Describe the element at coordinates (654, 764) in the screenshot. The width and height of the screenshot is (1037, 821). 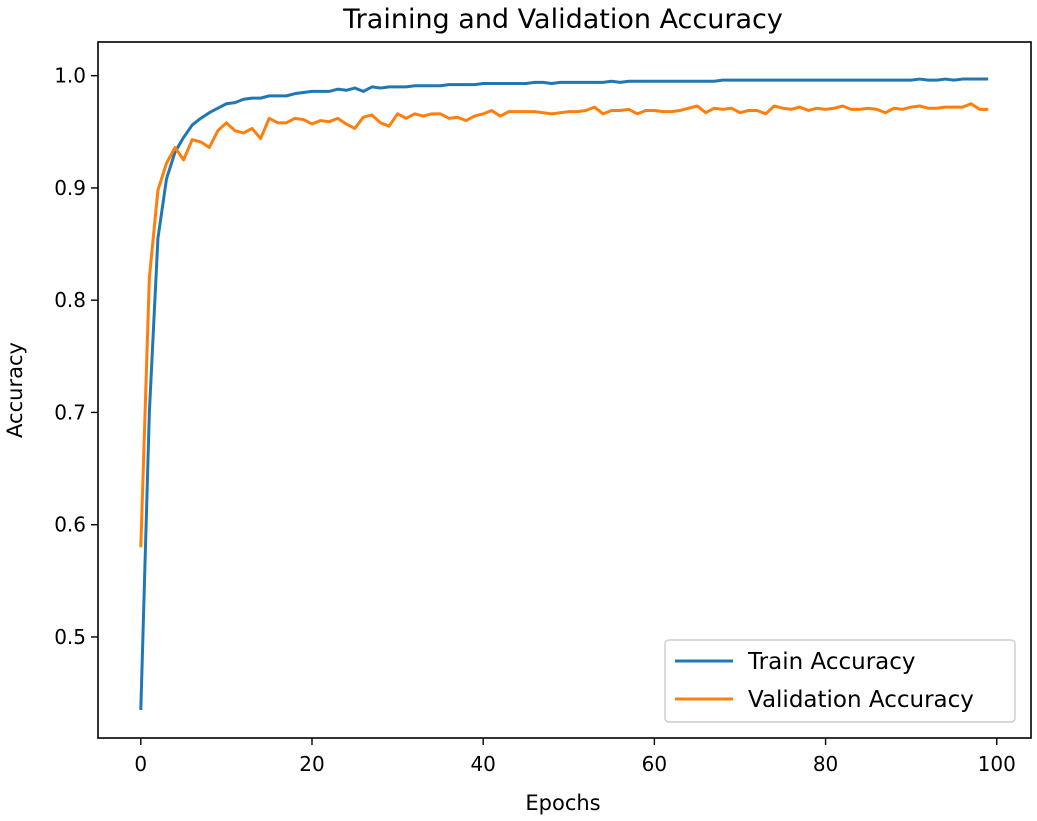
I see `x-tick-label: 60` at that location.